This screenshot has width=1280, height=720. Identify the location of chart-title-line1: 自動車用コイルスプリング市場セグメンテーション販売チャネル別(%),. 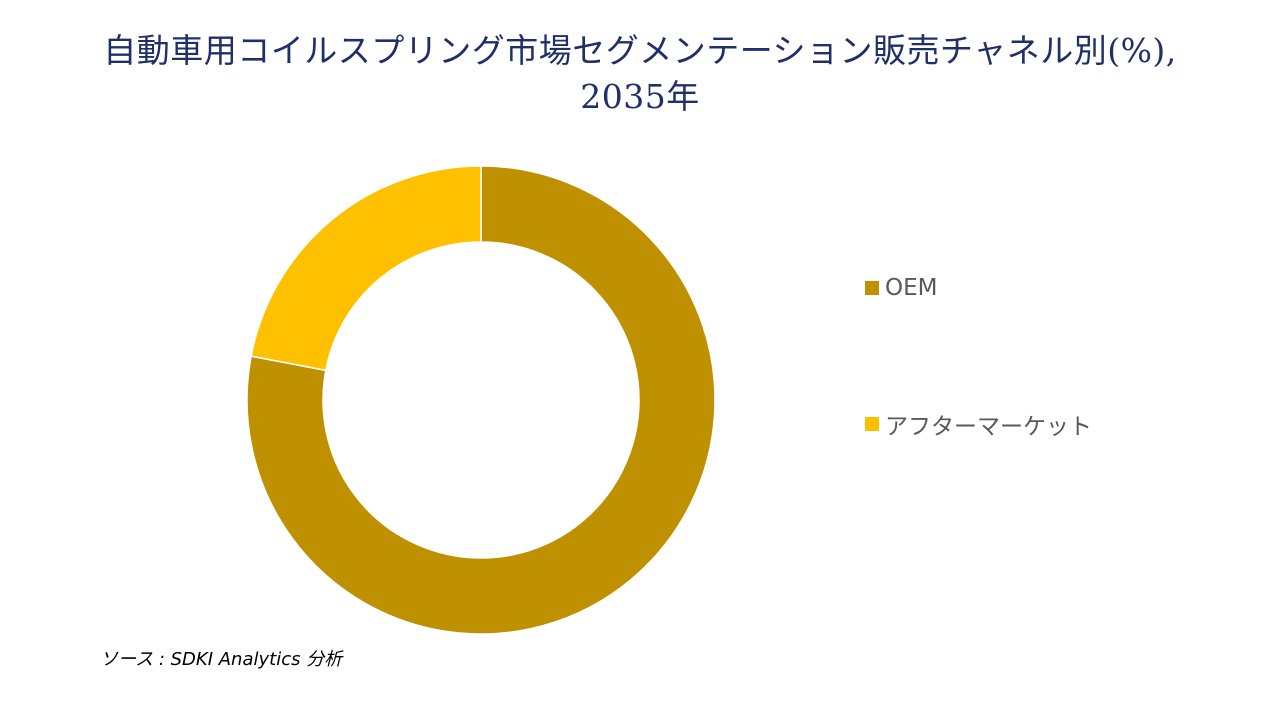
(640, 50).